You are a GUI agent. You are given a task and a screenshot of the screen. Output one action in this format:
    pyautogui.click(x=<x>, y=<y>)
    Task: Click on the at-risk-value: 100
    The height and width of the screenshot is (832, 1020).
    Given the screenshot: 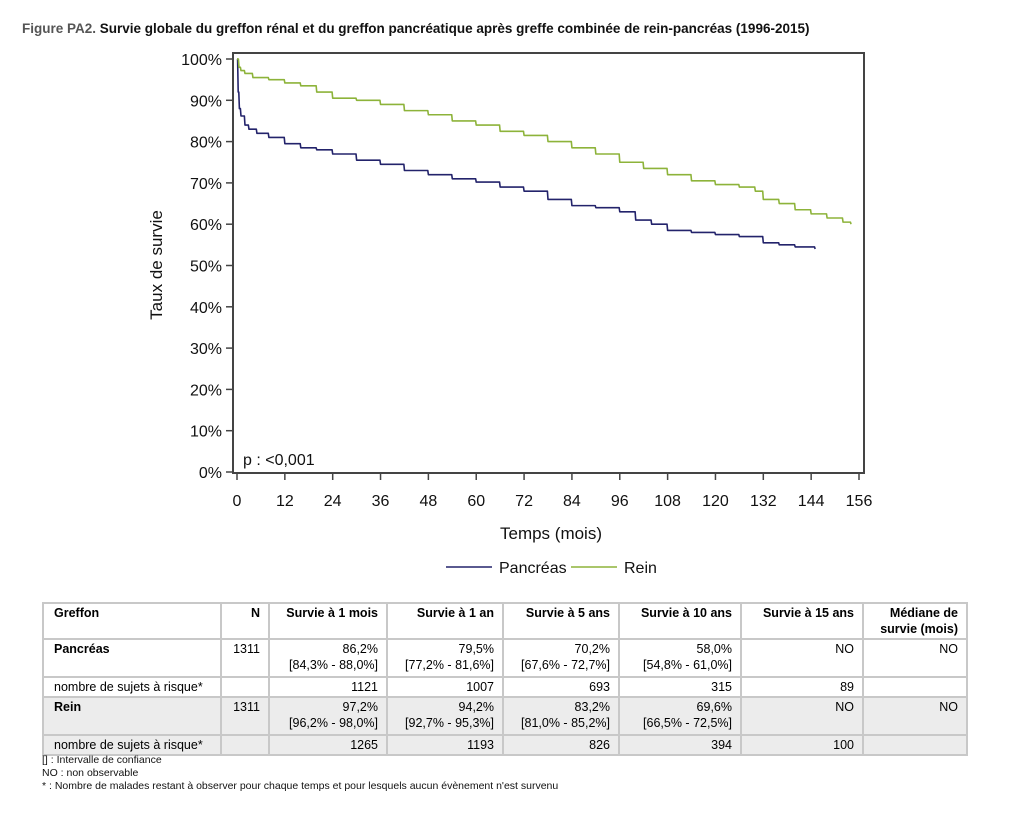 What is the action you would take?
    pyautogui.click(x=802, y=745)
    